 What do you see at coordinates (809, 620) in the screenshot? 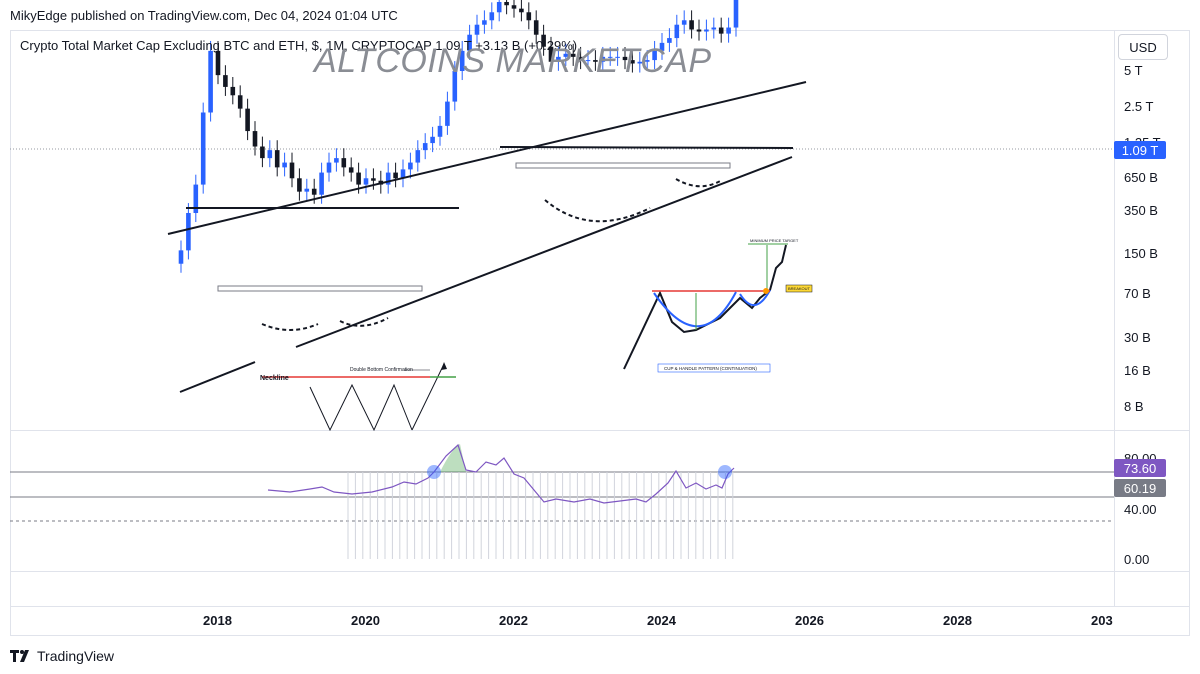
I see `time-axis-label: 2026` at bounding box center [809, 620].